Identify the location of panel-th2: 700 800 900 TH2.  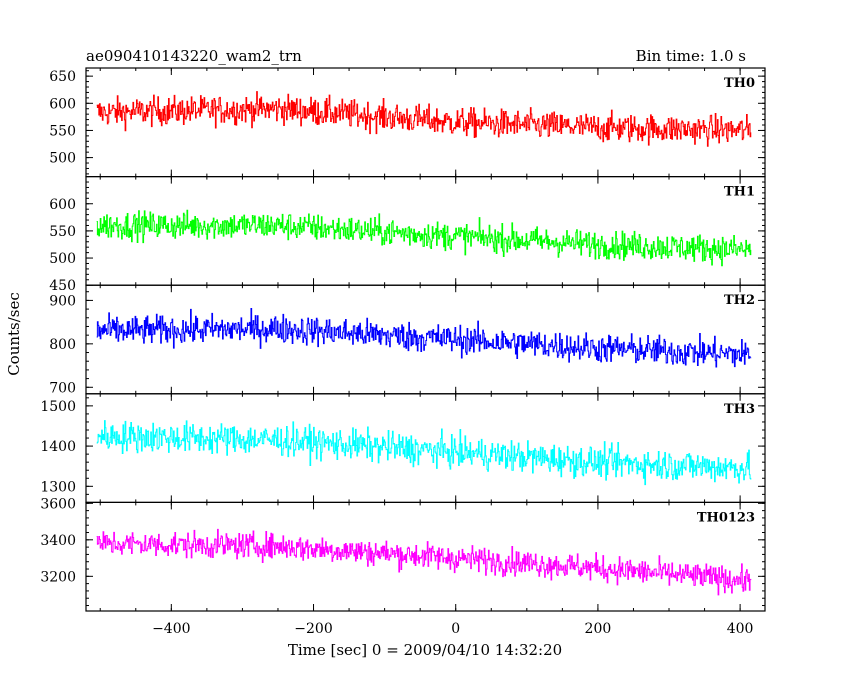
(407, 340).